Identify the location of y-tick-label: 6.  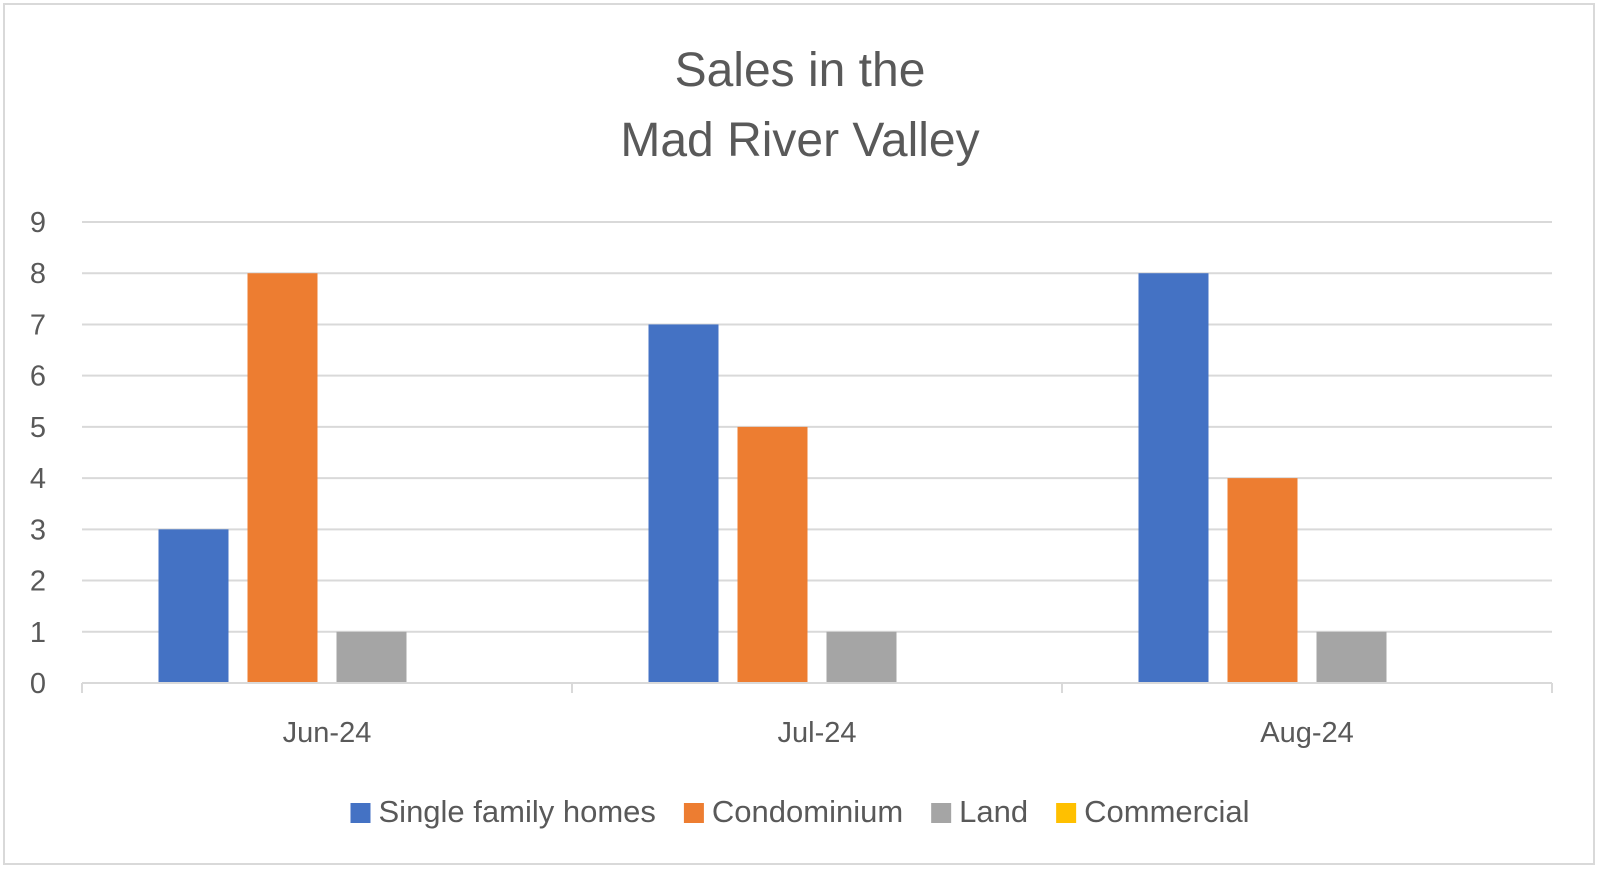
(38, 377).